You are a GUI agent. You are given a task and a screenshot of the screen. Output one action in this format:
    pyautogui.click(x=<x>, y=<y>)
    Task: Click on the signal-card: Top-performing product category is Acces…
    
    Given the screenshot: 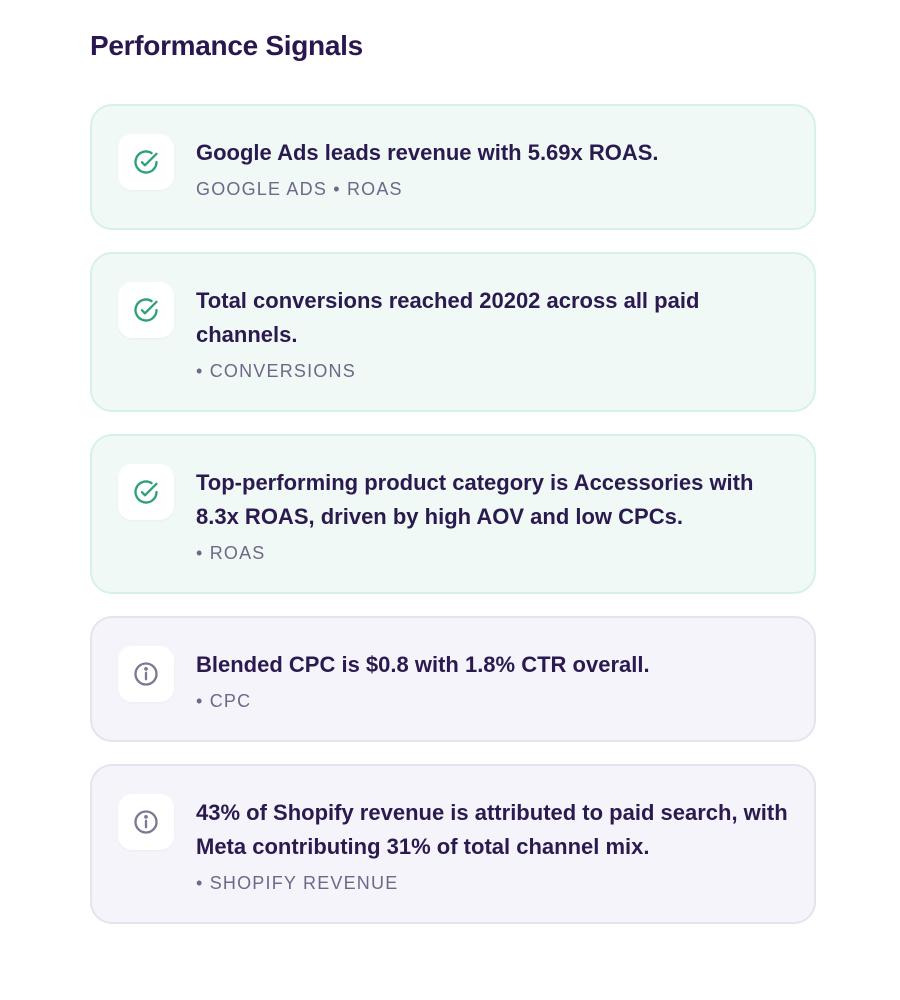 What is the action you would take?
    pyautogui.click(x=453, y=514)
    